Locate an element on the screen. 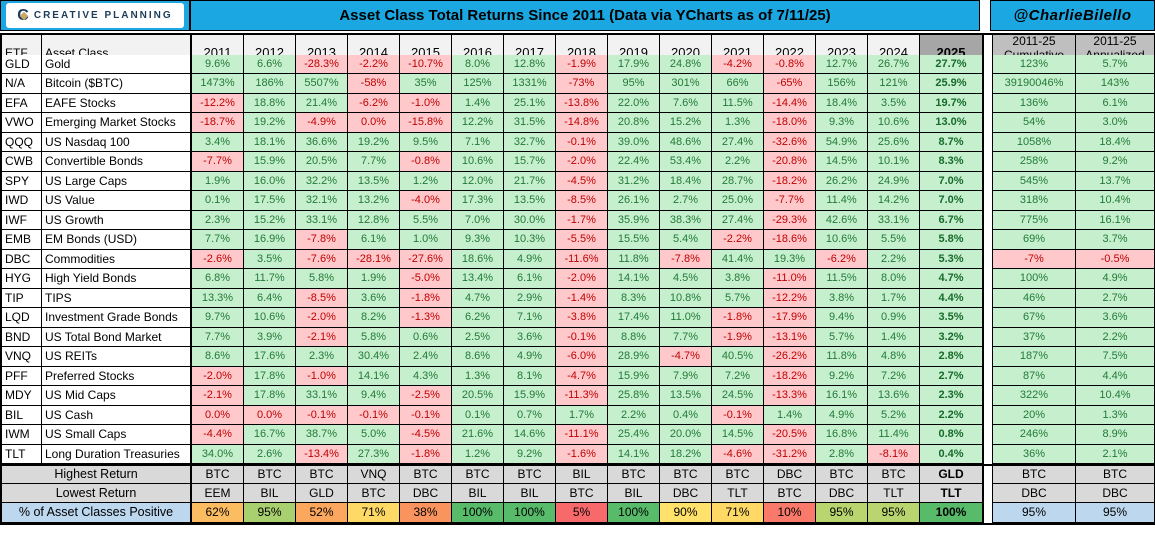  return-cell: -26.2% is located at coordinates (790, 357).